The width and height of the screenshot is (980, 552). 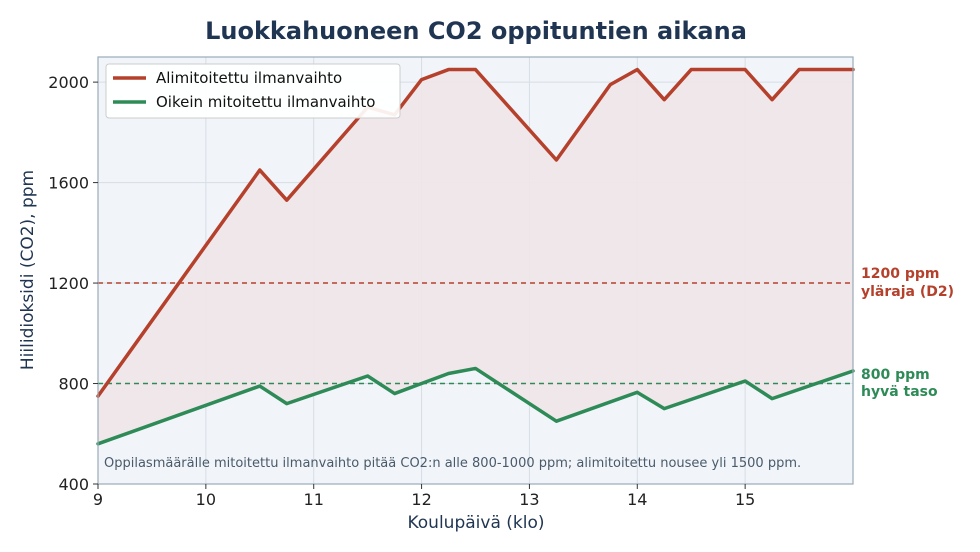 I want to click on legend-box, so click(x=253, y=91).